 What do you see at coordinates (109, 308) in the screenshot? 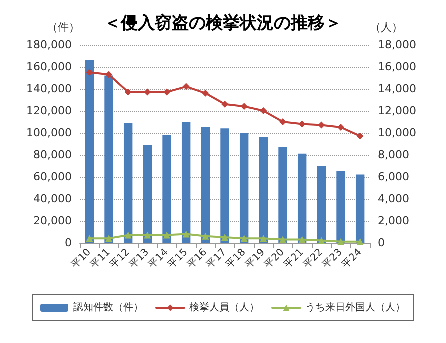
I see `legend-label: 認知件数（件）` at bounding box center [109, 308].